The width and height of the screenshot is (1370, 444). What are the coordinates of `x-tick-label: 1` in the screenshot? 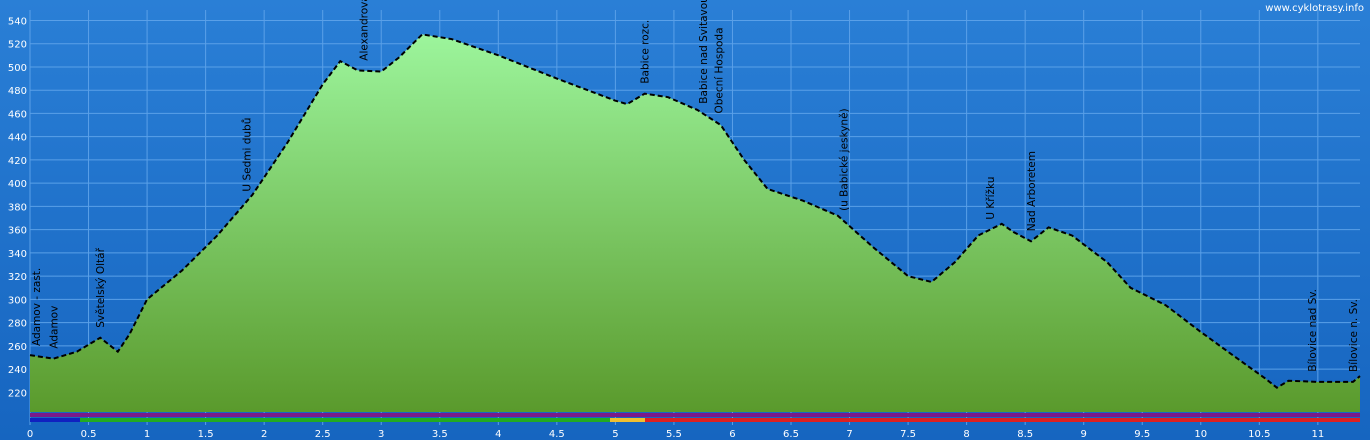 It's located at (147, 434).